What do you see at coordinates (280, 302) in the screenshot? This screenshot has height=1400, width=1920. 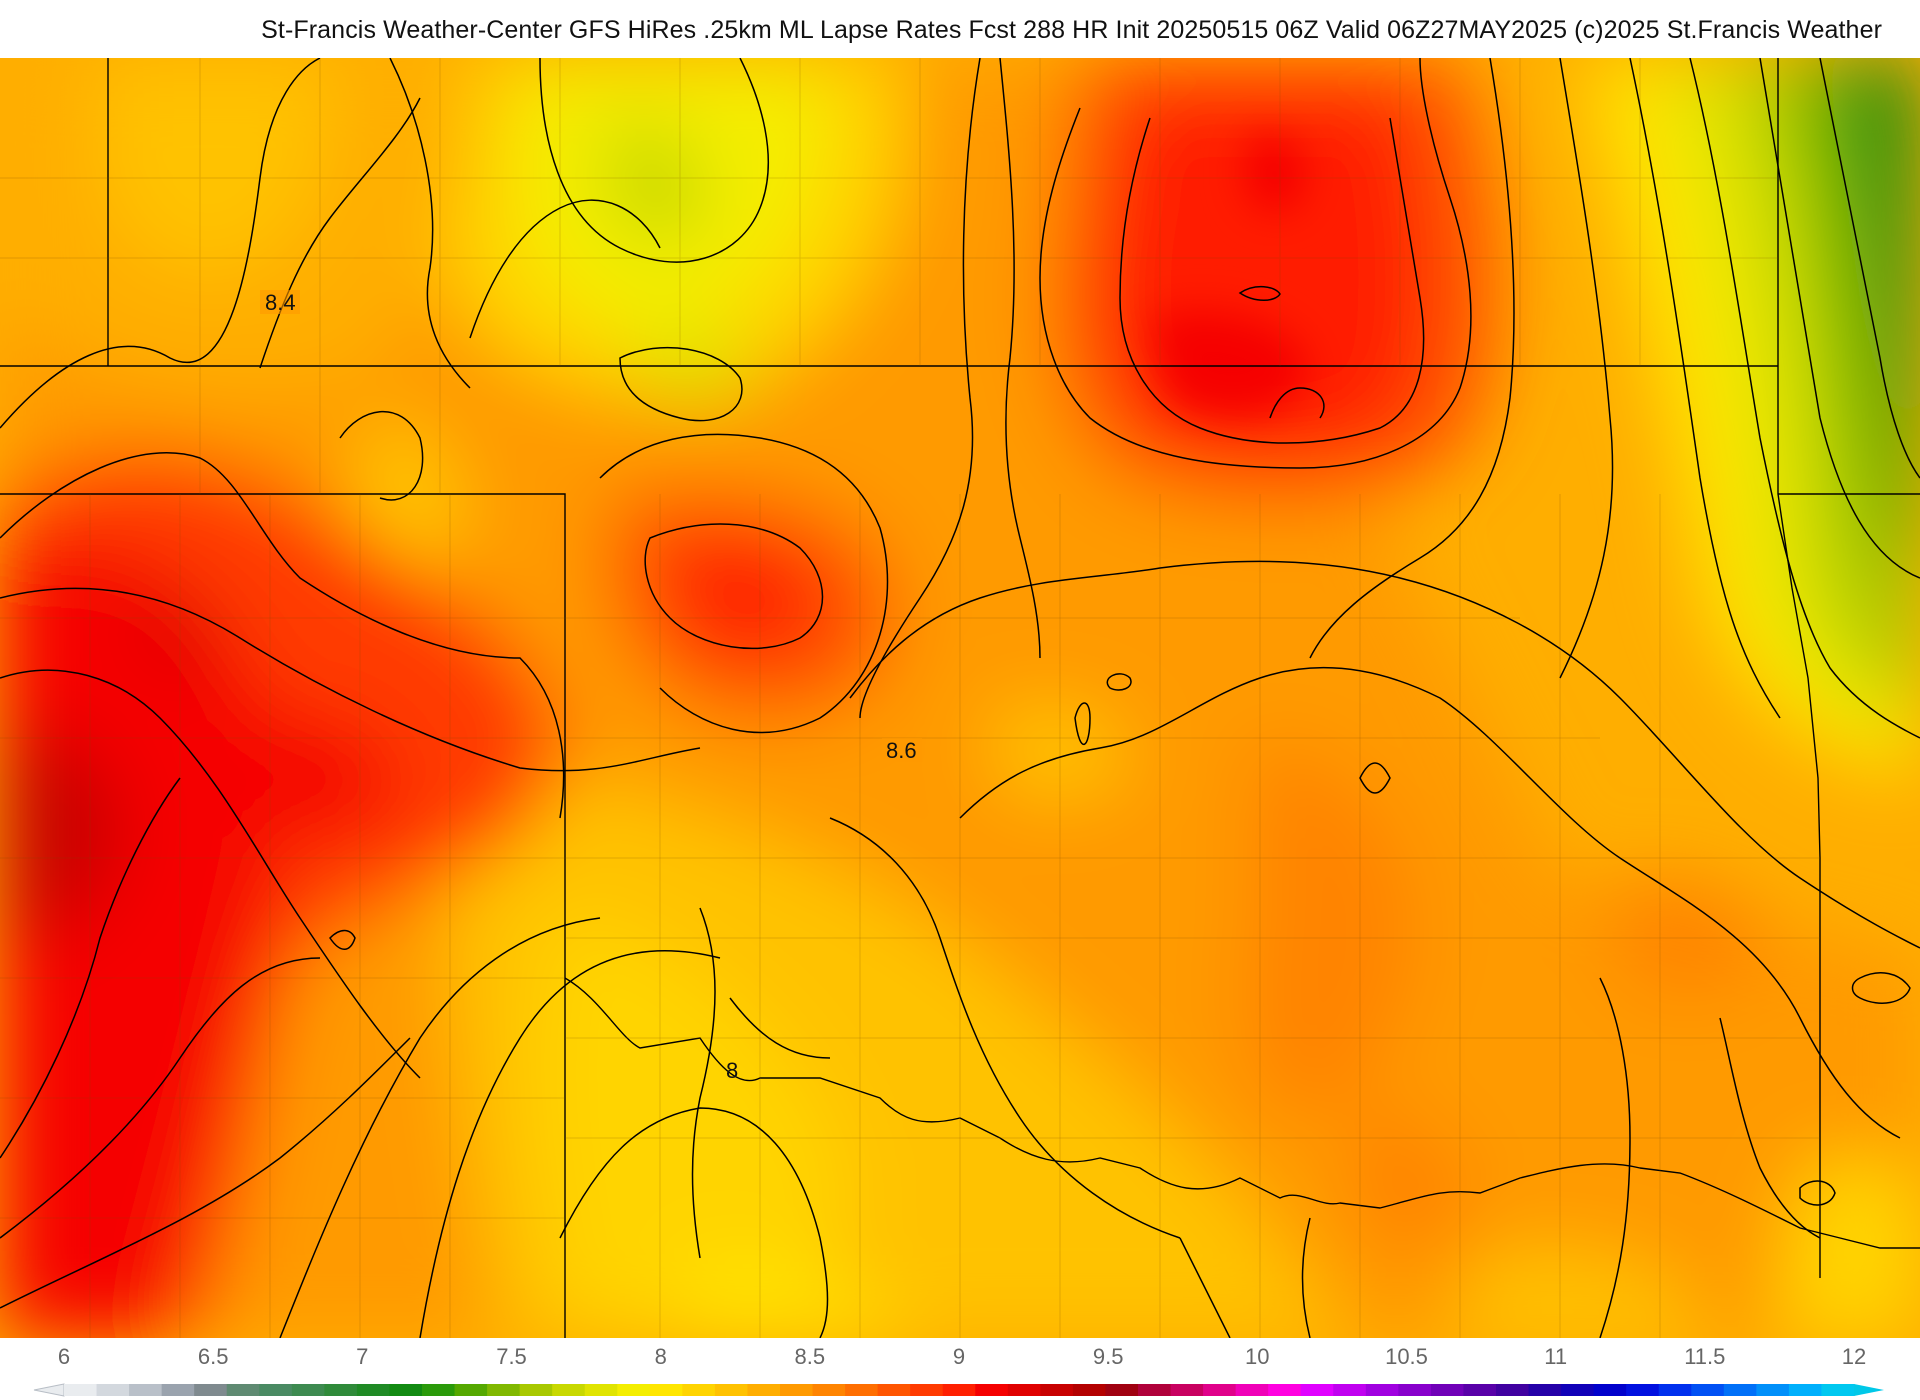 I see `contour-label-8-4: 8.4` at bounding box center [280, 302].